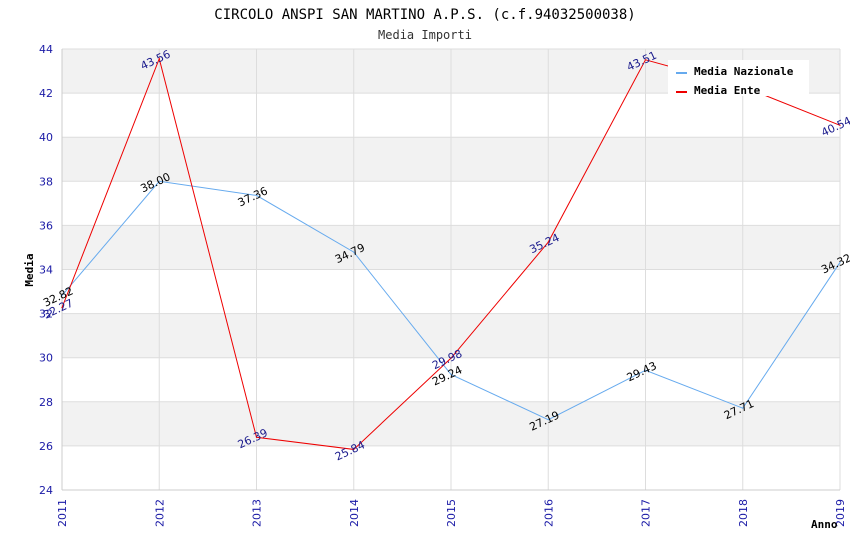  I want to click on x-tick-label: 2011, so click(62, 513).